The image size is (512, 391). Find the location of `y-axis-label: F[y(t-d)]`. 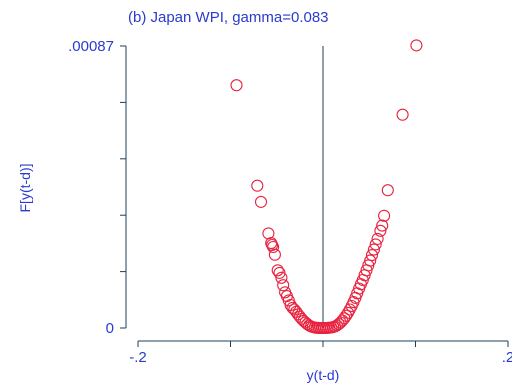

y-axis-label: F[y(t-d)] is located at coordinates (25, 188).